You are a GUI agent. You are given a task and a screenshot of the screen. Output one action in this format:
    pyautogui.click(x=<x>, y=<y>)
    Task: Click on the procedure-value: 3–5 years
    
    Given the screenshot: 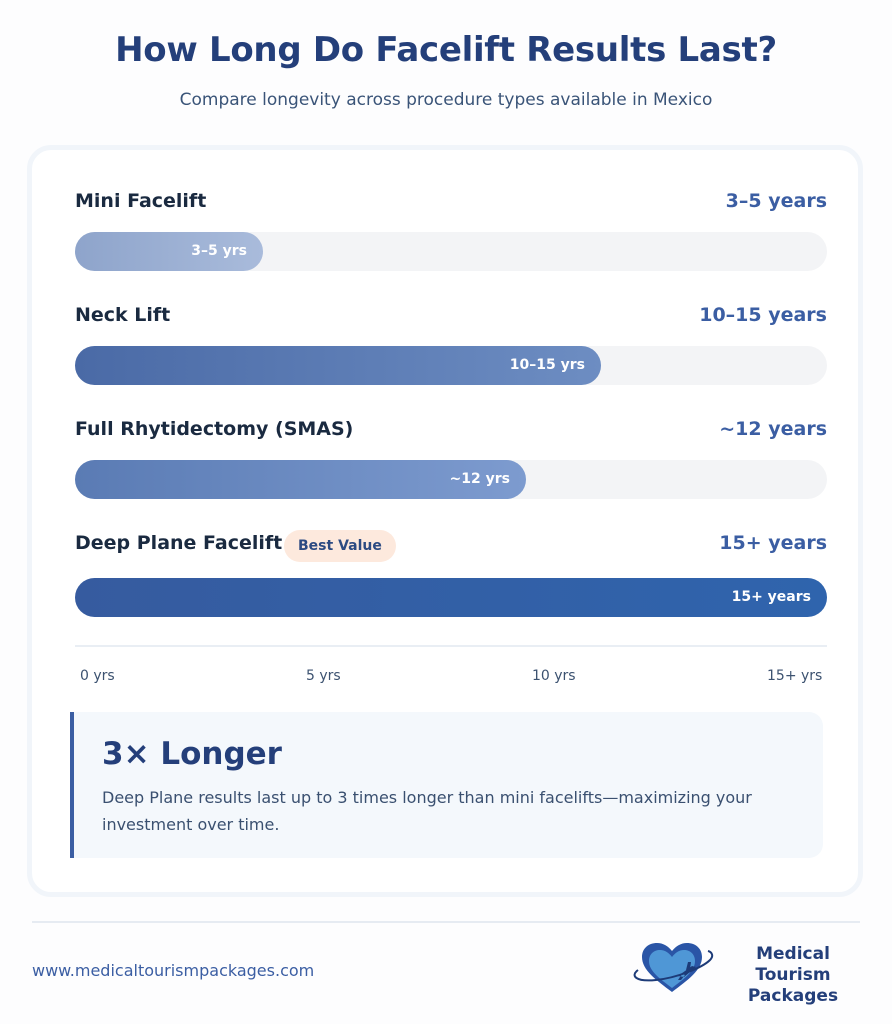 What is the action you would take?
    pyautogui.click(x=776, y=201)
    